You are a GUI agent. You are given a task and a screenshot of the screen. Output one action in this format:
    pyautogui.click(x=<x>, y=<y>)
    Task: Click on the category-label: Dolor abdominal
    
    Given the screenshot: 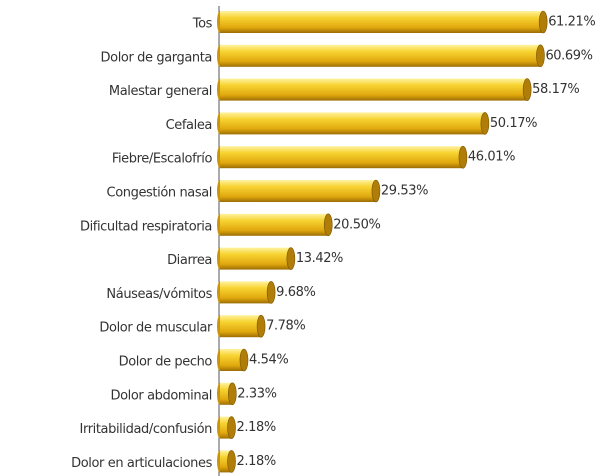 What is the action you would take?
    pyautogui.click(x=161, y=395)
    